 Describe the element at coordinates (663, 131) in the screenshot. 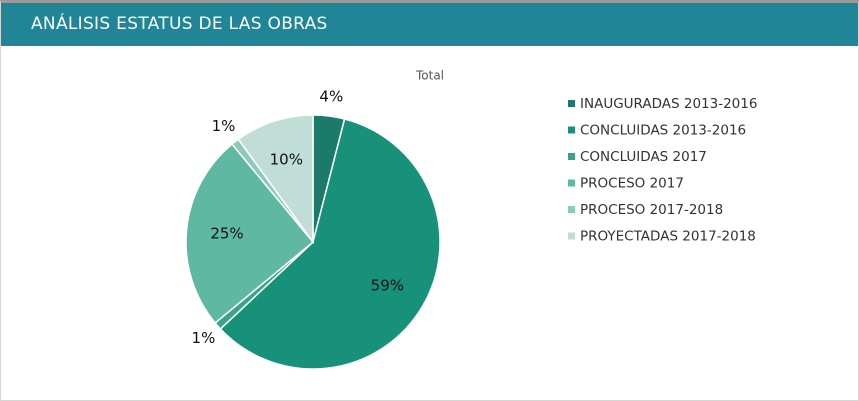

I see `legend-label: CONCLUIDAS 2013-2016` at that location.